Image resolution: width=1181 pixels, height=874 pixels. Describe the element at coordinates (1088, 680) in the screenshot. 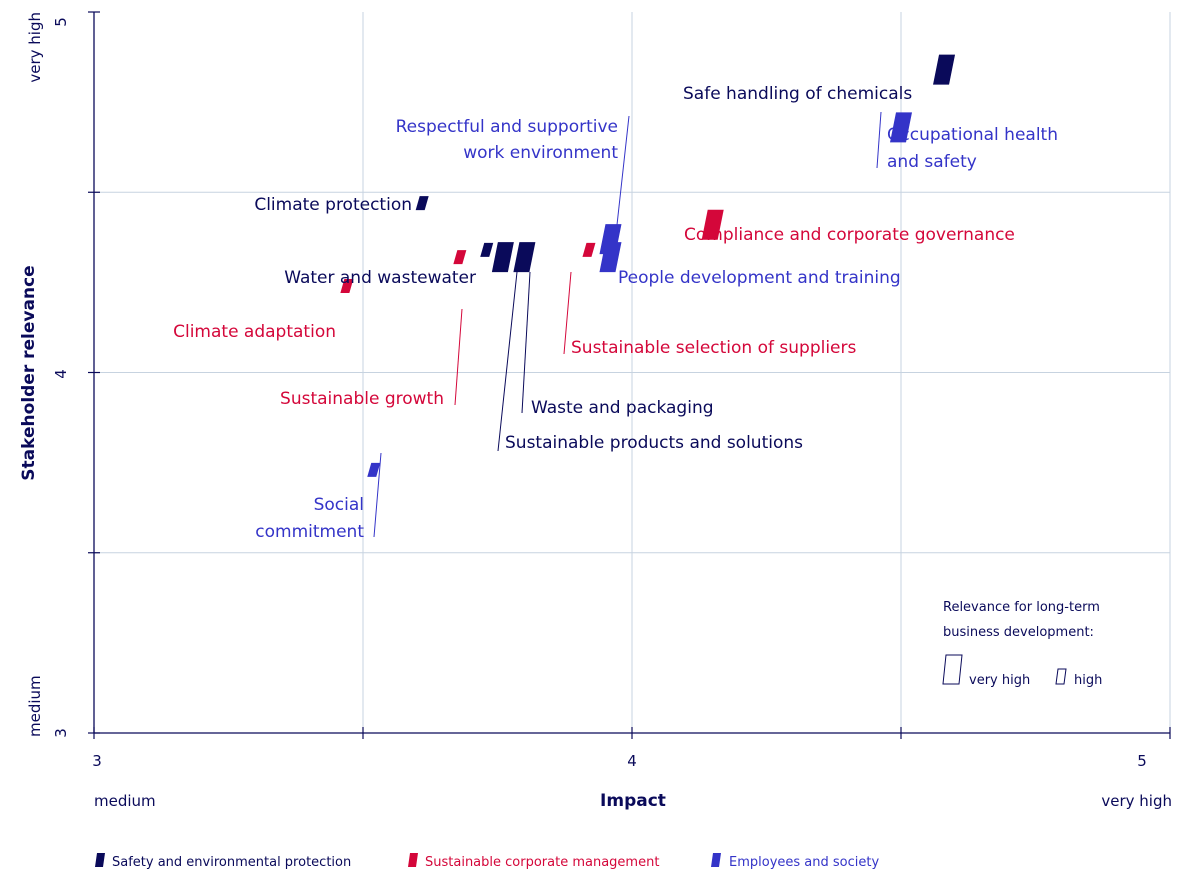

I see `size-legend-high-label: high` at that location.